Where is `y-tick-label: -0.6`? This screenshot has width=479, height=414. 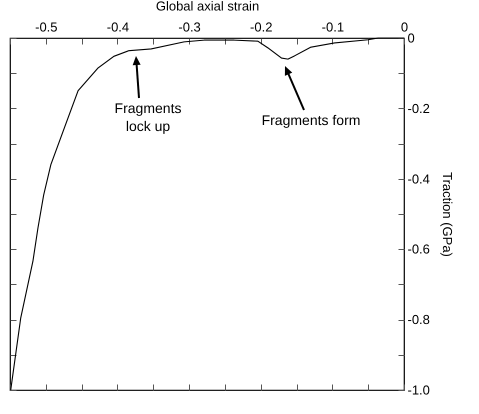
y-tick-label: -0.6 is located at coordinates (419, 249).